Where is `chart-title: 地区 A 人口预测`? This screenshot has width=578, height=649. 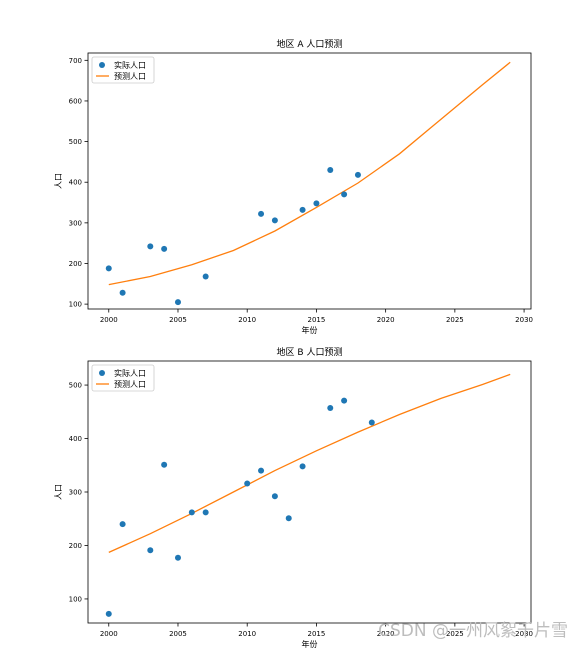
chart-title: 地区 A 人口预测 is located at coordinates (310, 44).